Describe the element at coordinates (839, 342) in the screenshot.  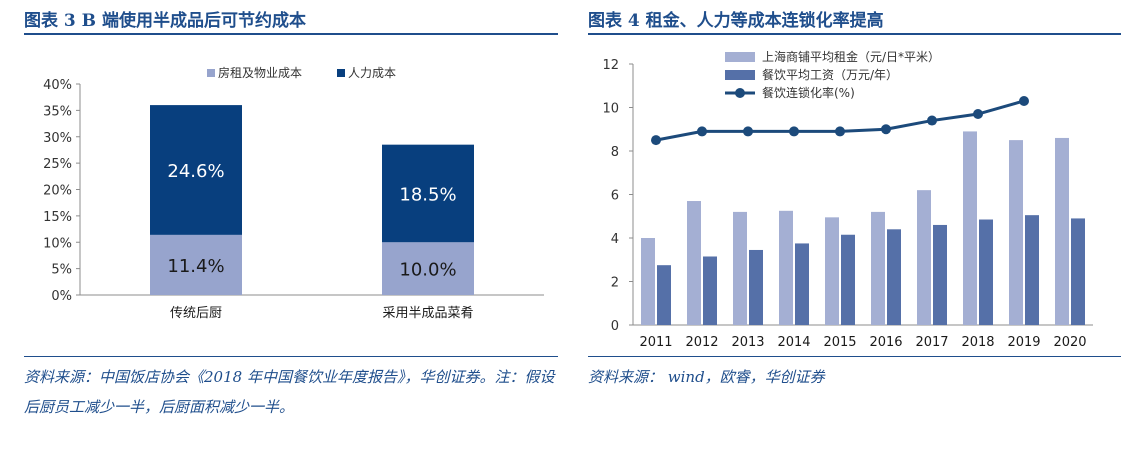
I see `right-x-category-label: 2015` at that location.